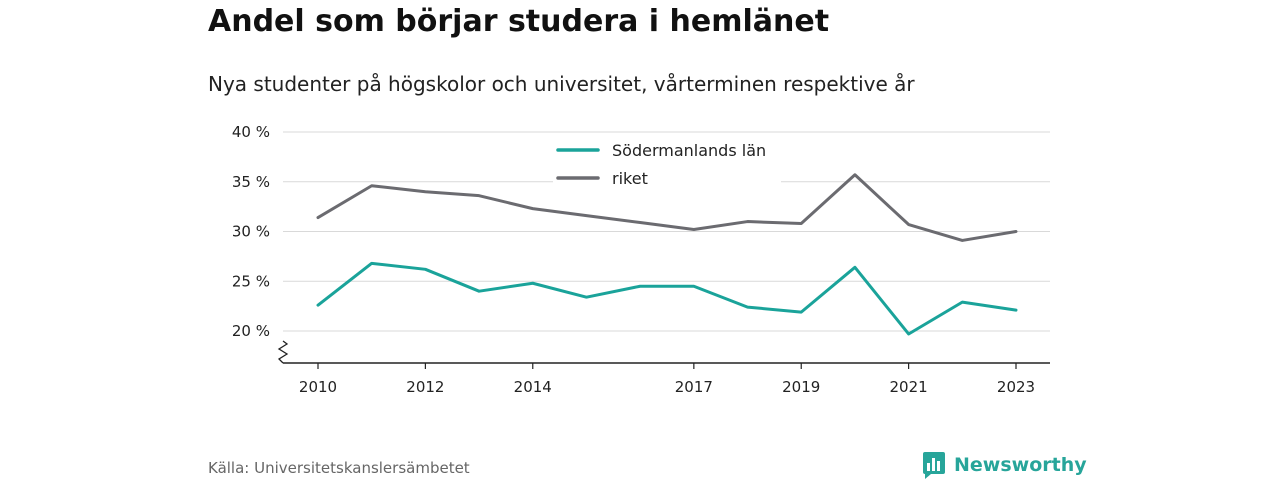 This screenshot has height=480, width=1280. Describe the element at coordinates (694, 387) in the screenshot. I see `x-tick-label: 2017` at that location.